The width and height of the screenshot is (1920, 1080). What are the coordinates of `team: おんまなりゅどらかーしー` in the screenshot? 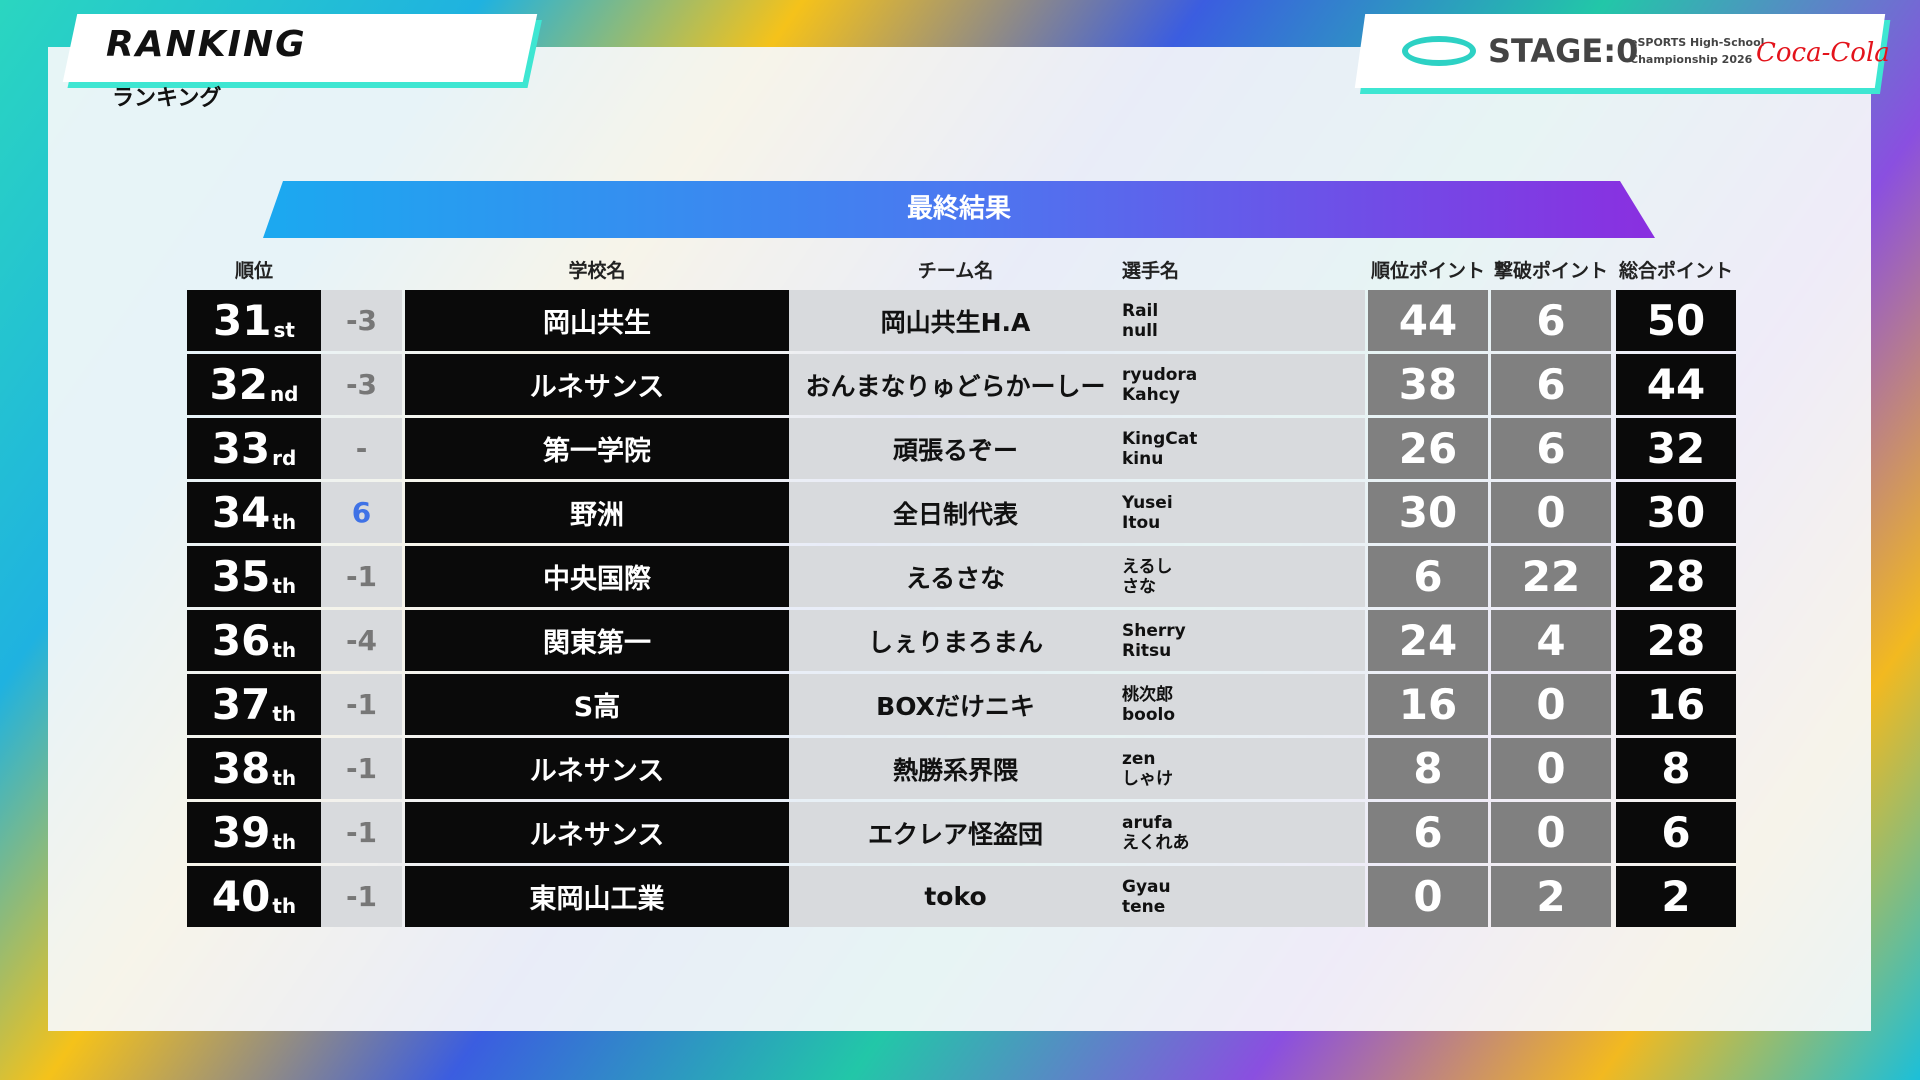 It's located at (955, 384).